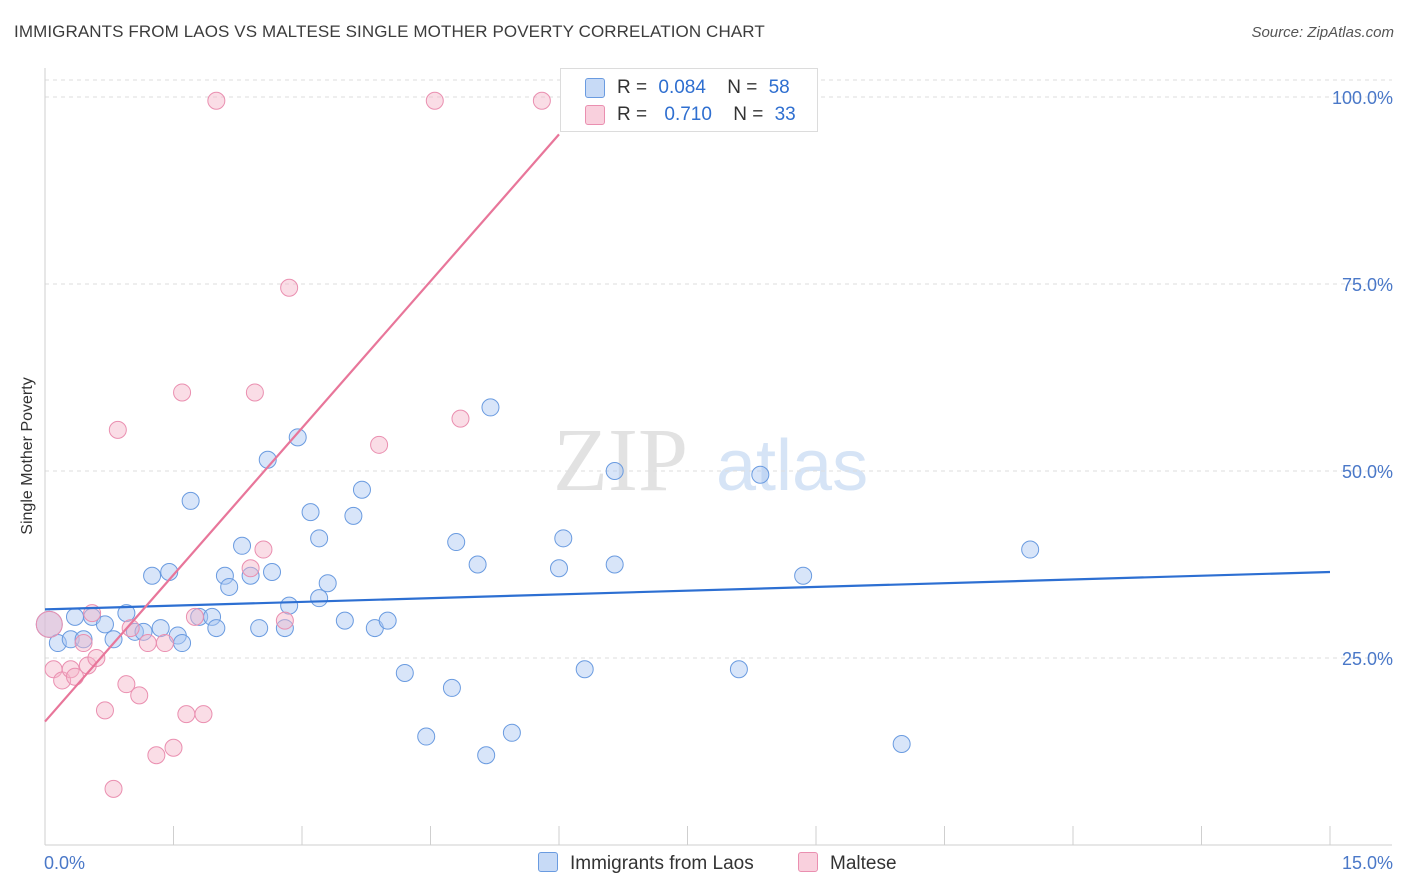  Describe the element at coordinates (808, 862) in the screenshot. I see `bottom-legend-swatch-maltese` at that location.